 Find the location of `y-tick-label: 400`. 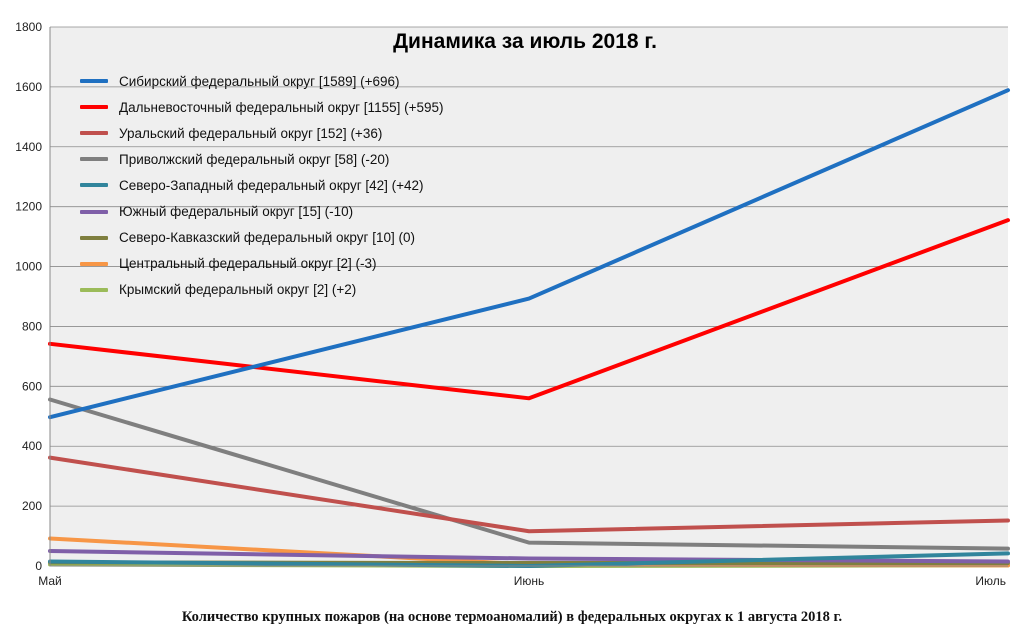

y-tick-label: 400 is located at coordinates (32, 446).